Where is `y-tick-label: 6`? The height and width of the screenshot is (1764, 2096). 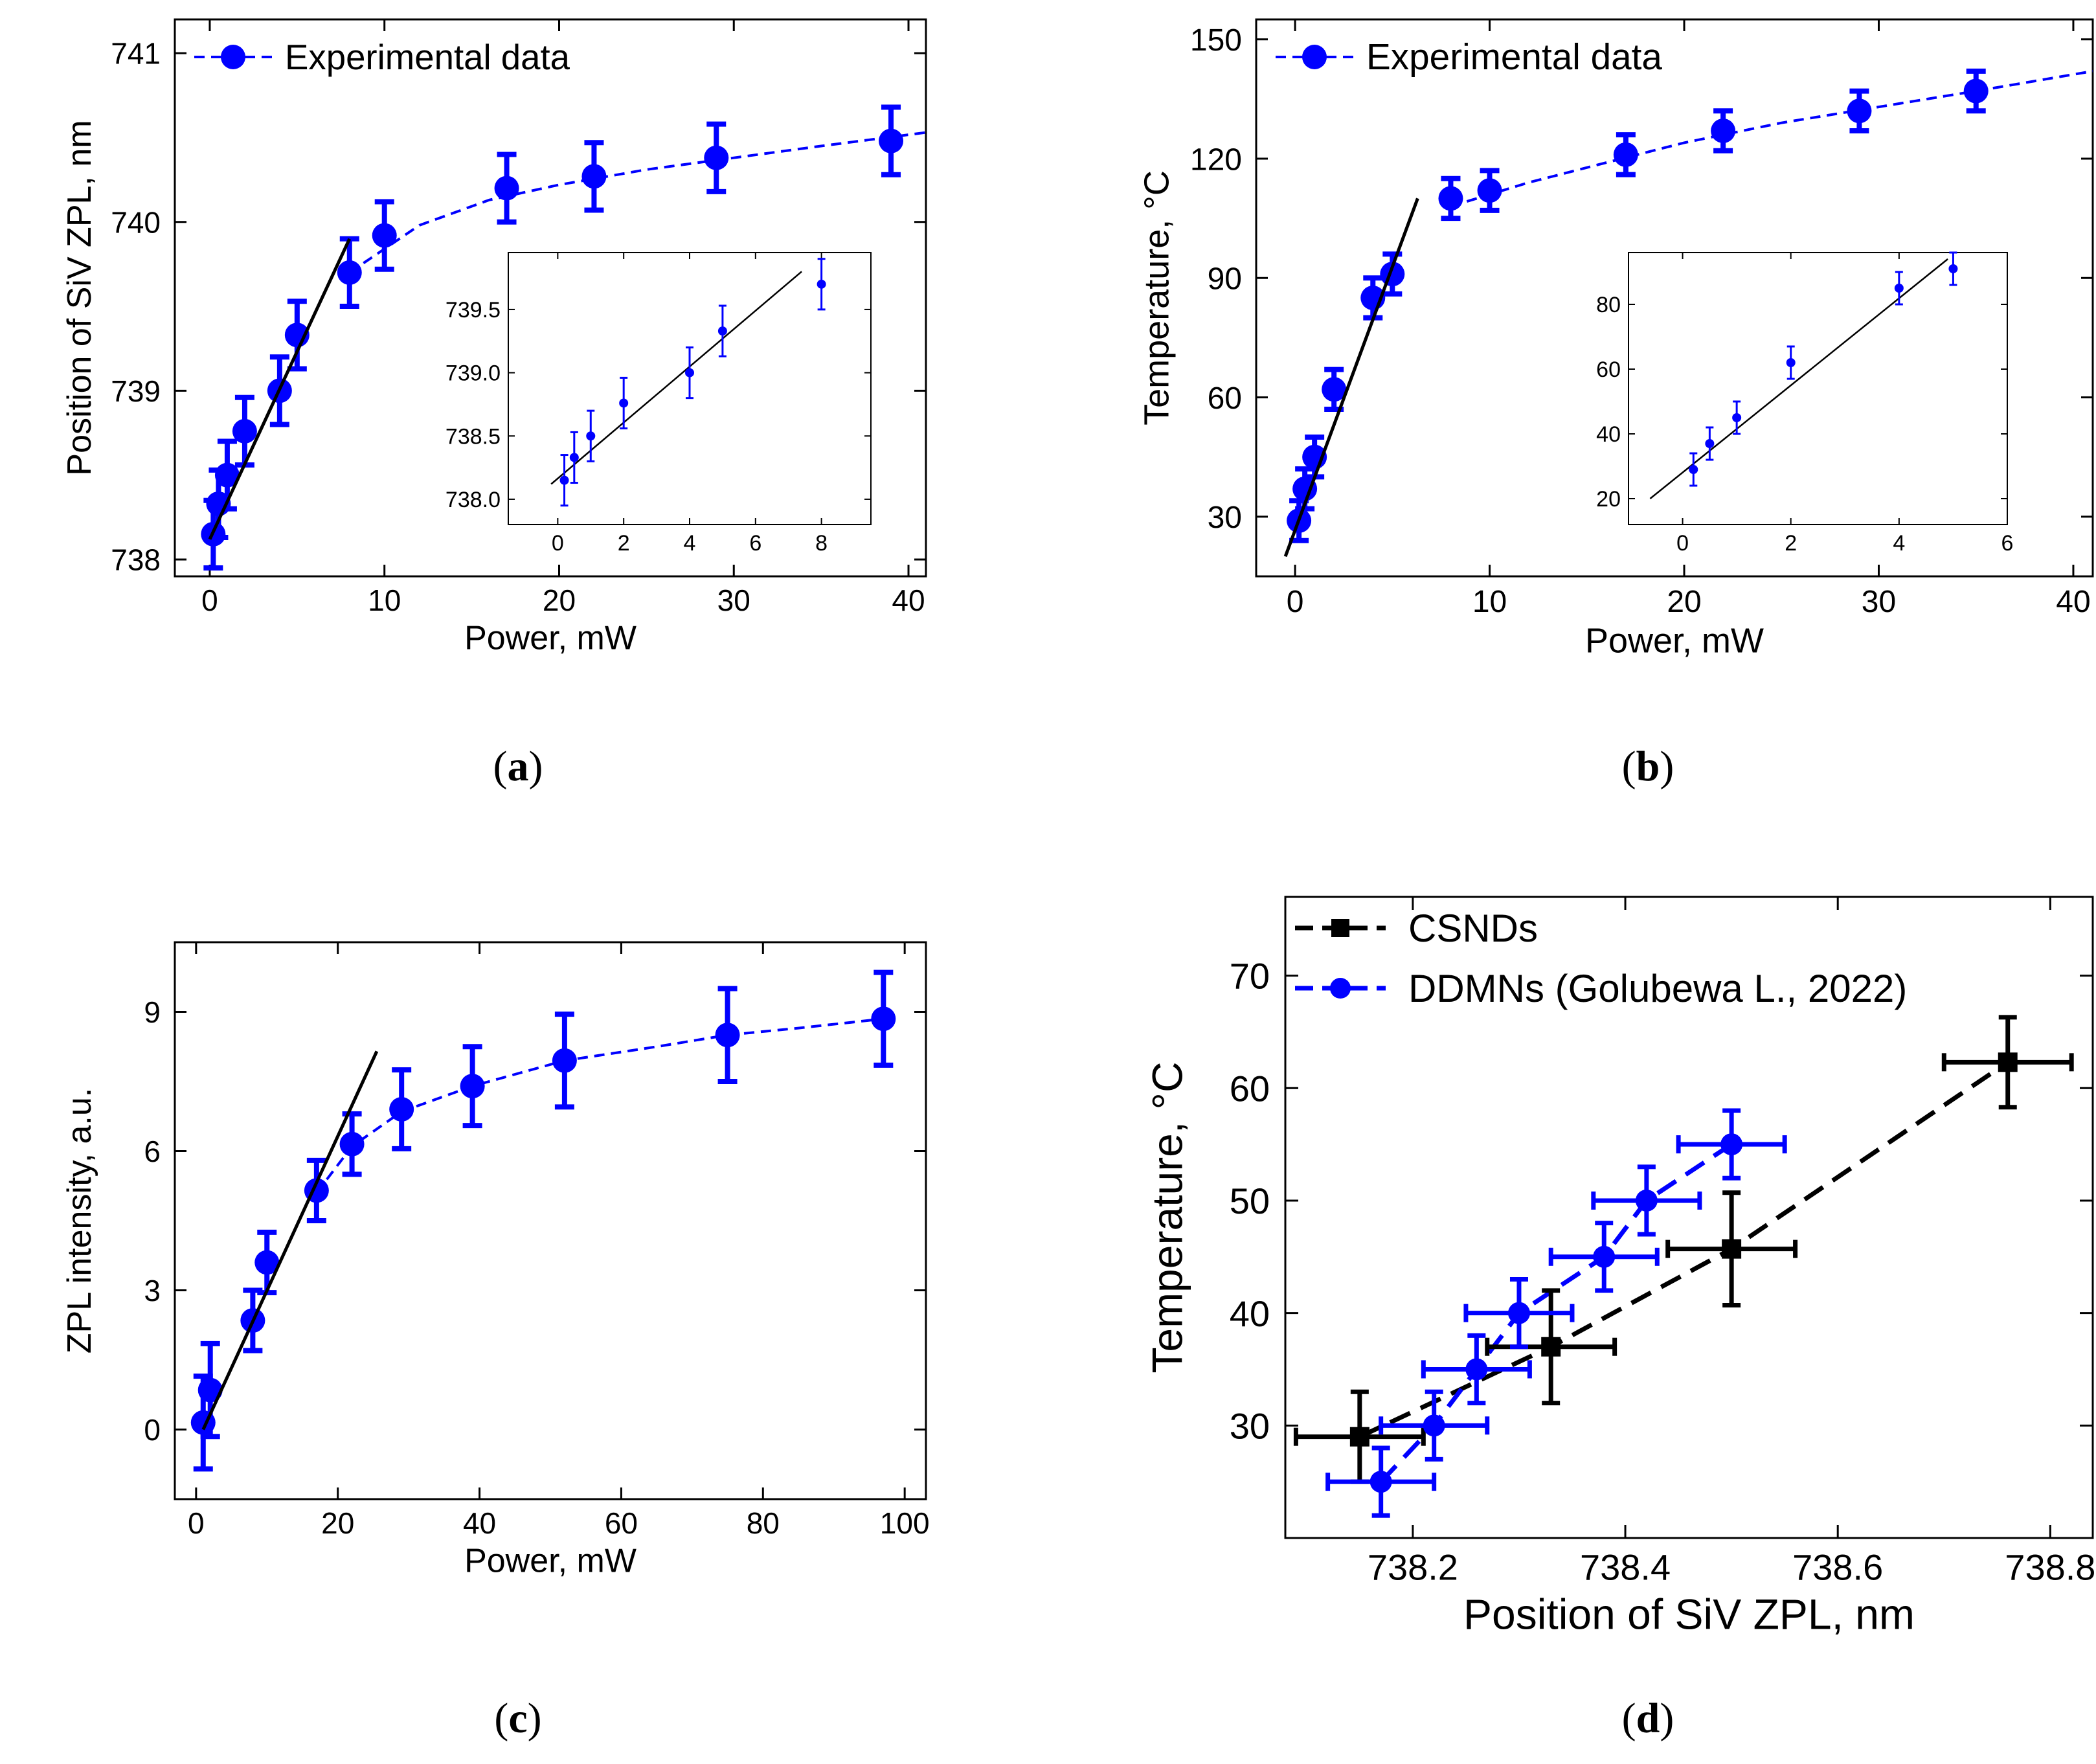
y-tick-label: 6 is located at coordinates (152, 1151).